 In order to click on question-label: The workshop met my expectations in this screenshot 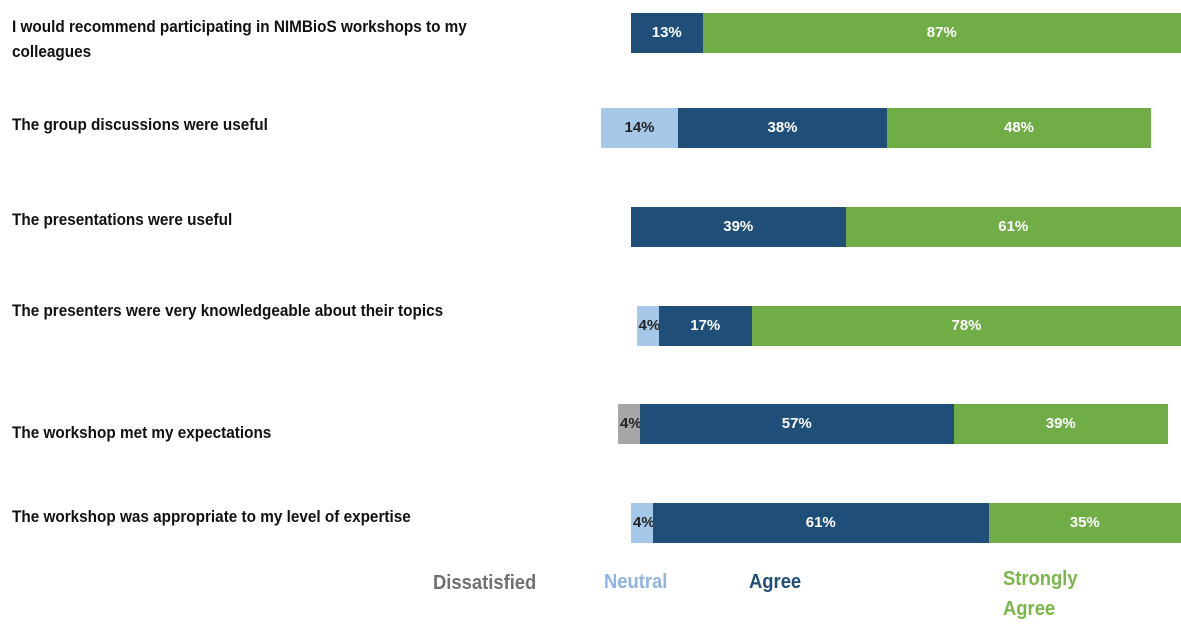, I will do `click(142, 432)`.